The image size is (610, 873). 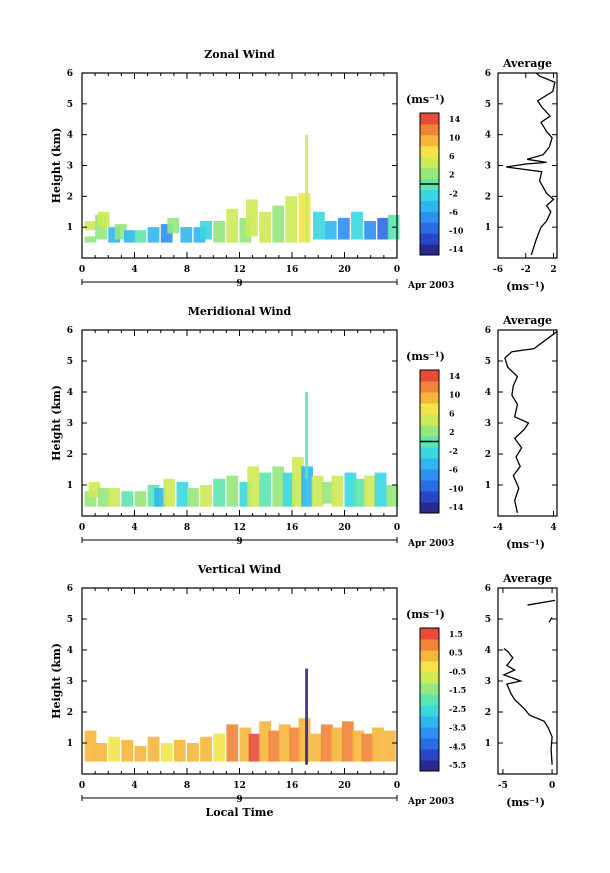 What do you see at coordinates (70, 589) in the screenshot?
I see `y-tick-label: 6` at bounding box center [70, 589].